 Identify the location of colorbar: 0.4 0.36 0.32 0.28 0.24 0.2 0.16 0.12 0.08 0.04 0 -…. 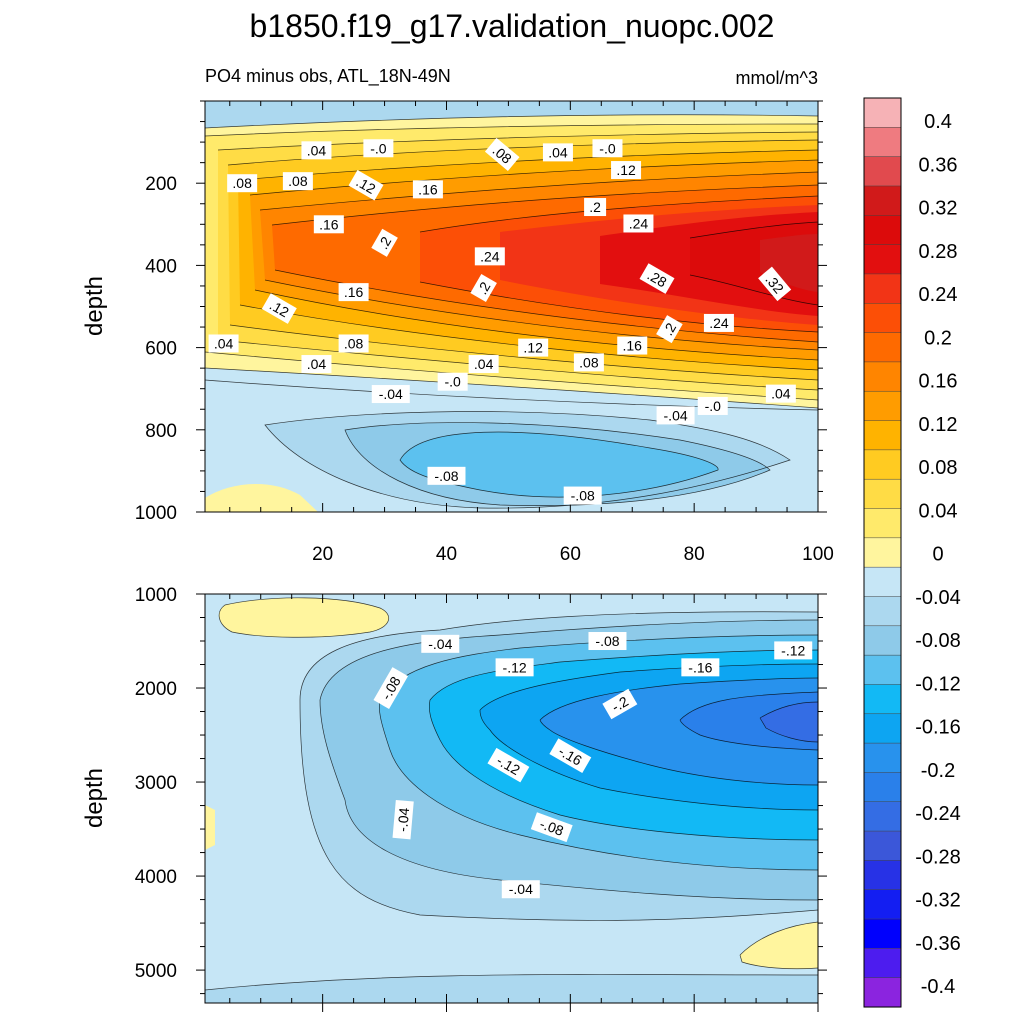
(912, 552).